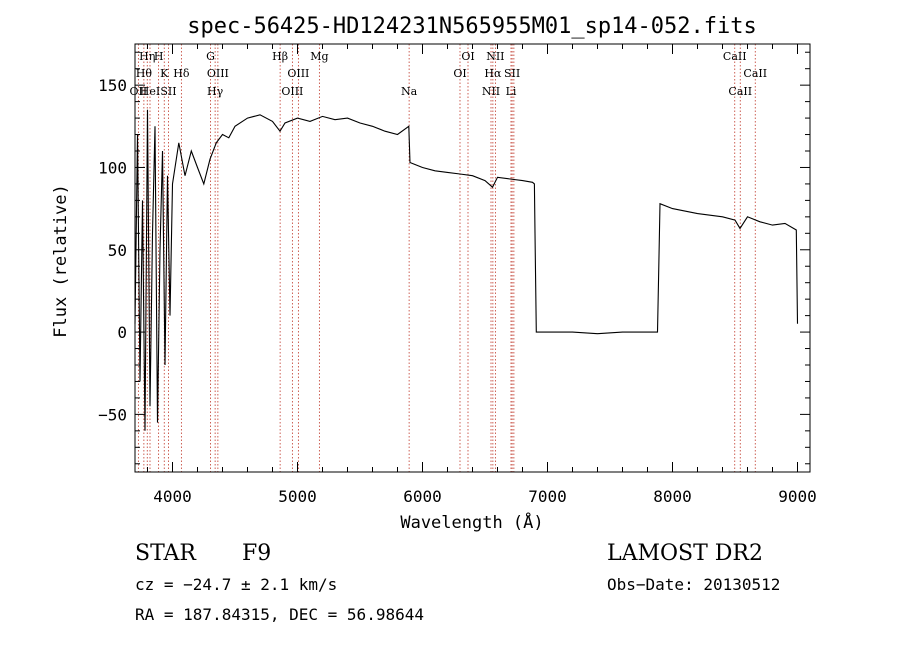 The width and height of the screenshot is (900, 649). What do you see at coordinates (740, 91) in the screenshot?
I see `line-marker-label-25: CaII` at bounding box center [740, 91].